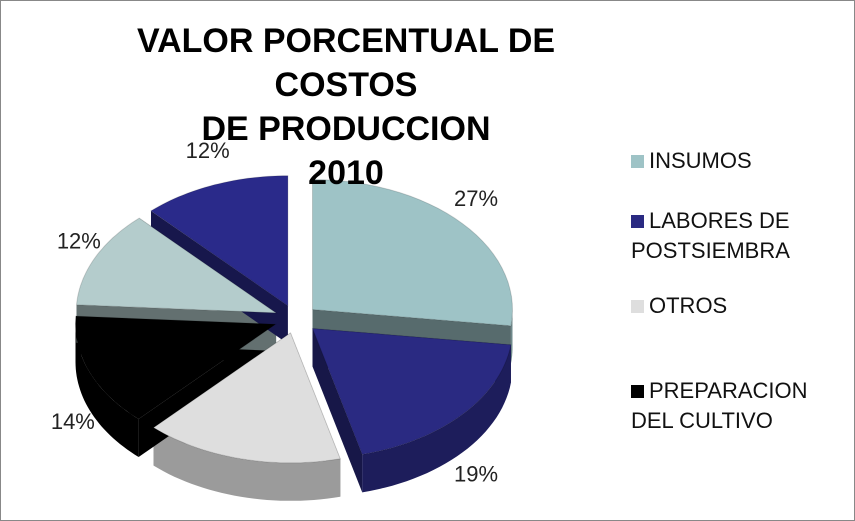  I want to click on data-label: 16%, so click(236, 518).